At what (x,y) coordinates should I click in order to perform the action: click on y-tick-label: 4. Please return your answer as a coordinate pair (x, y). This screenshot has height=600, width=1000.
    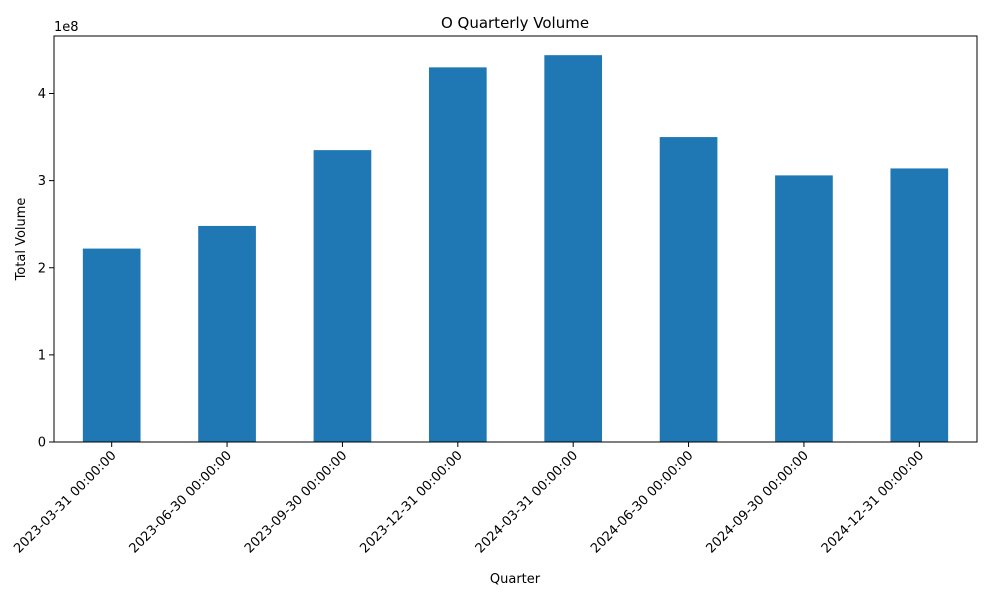
    Looking at the image, I should click on (42, 94).